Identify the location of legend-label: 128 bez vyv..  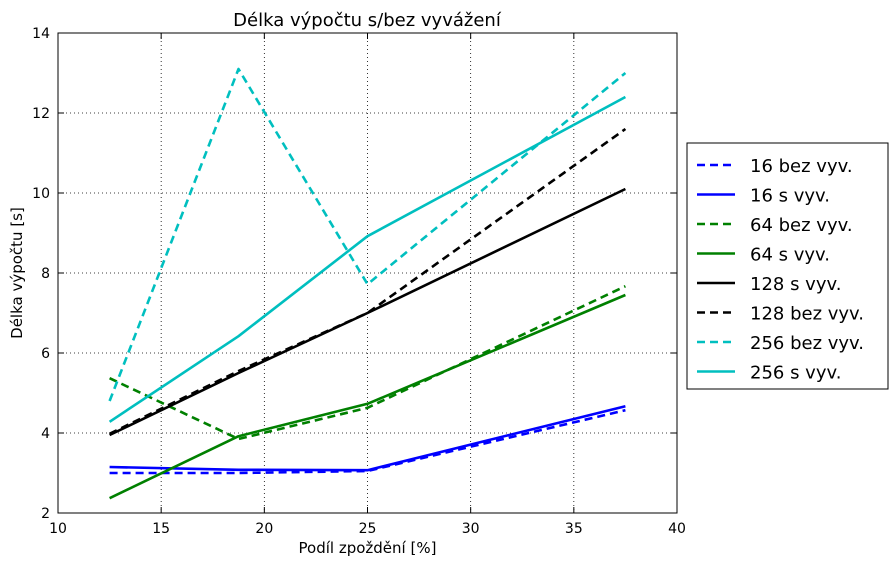
(807, 314).